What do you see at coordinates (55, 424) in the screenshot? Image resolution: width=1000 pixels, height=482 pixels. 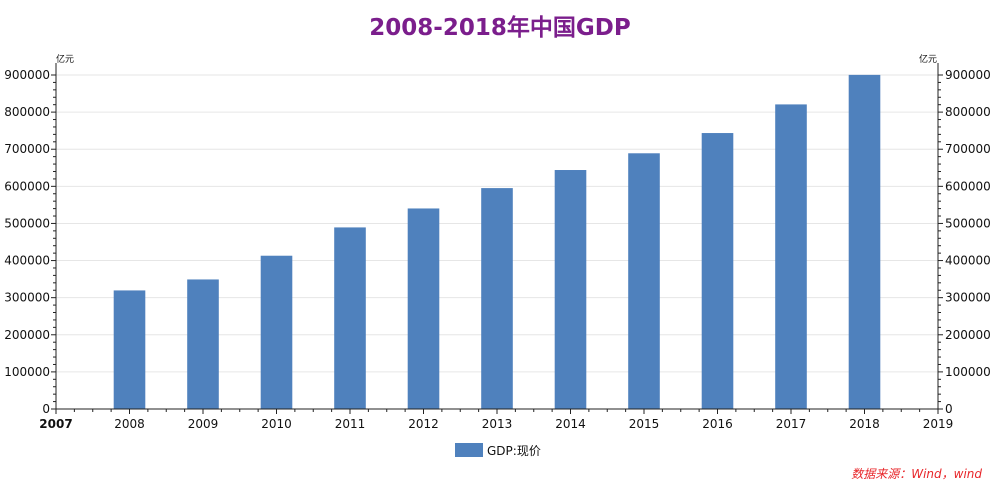 I see `x-tick-label-2007: 2007` at bounding box center [55, 424].